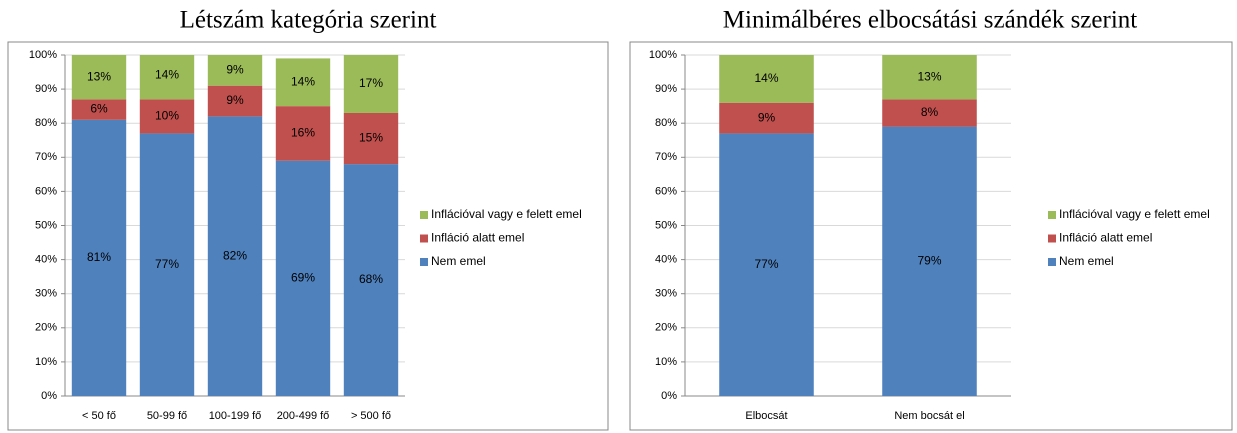 This screenshot has width=1237, height=433. Describe the element at coordinates (167, 416) in the screenshot. I see `x-tick-label: 50-99 fő` at that location.